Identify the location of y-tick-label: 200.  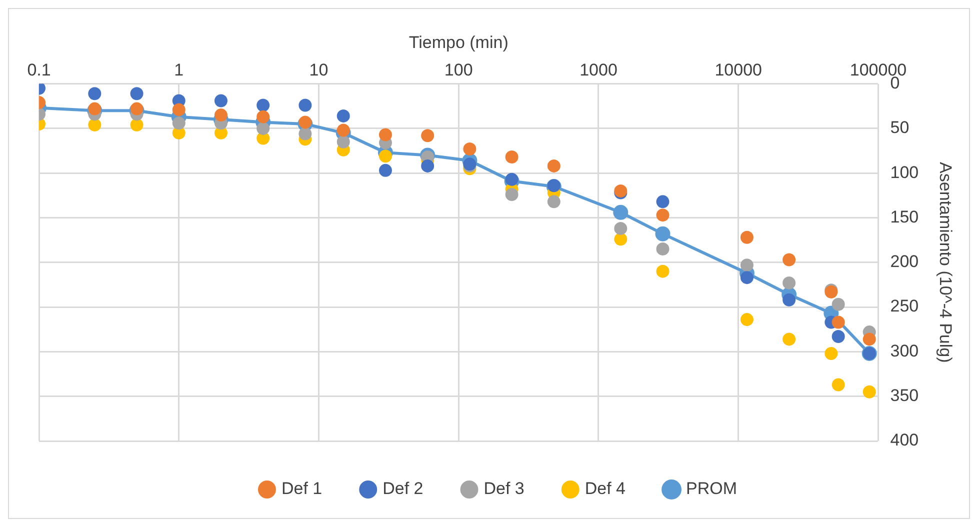
(904, 262).